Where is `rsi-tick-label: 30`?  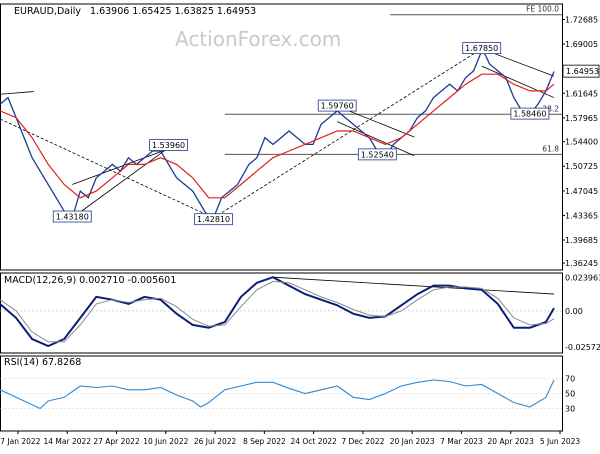
rsi-tick-label: 30 is located at coordinates (570, 409).